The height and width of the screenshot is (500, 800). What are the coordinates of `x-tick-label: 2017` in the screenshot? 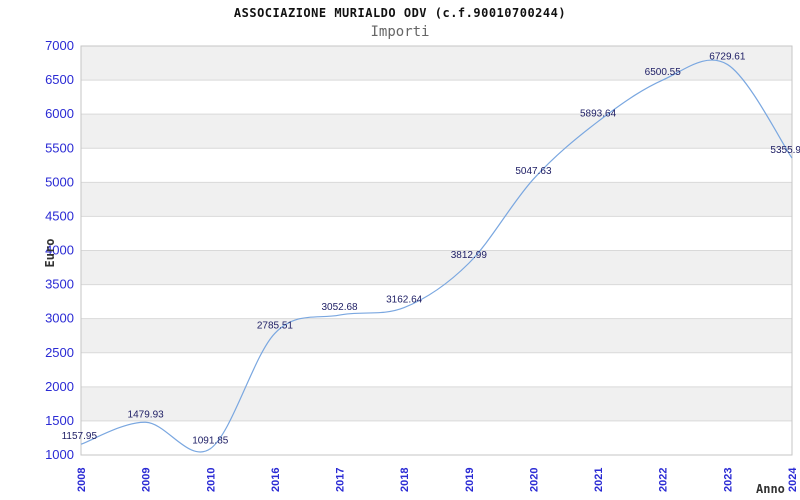 It's located at (341, 480).